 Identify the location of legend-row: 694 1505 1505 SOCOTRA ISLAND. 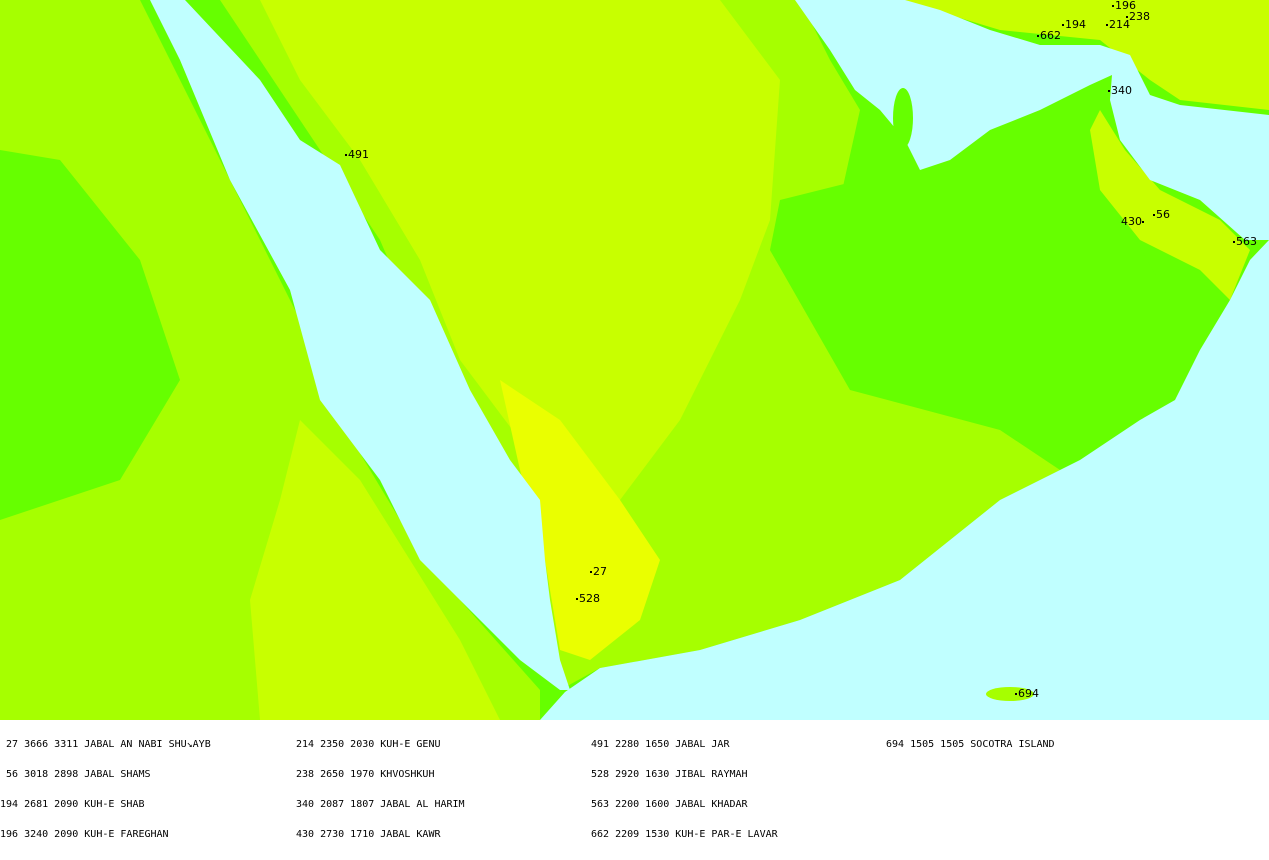
(970, 744).